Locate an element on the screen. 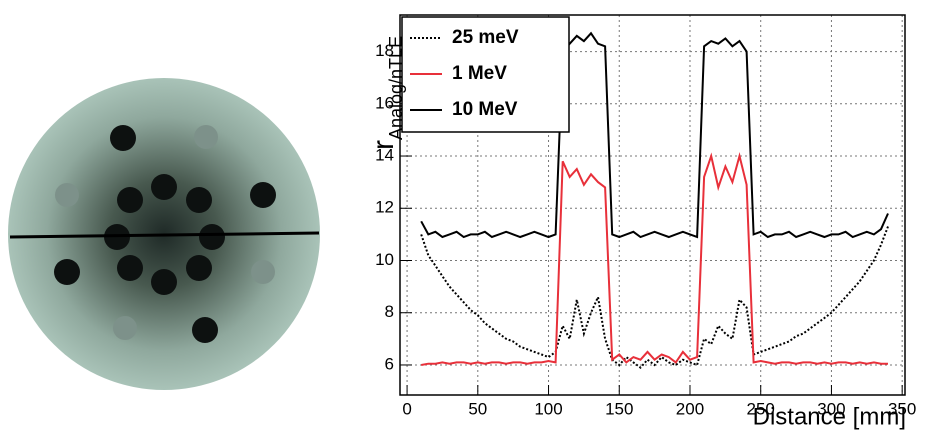  y-label-subscript: Analog/nTLE is located at coordinates (396, 88).